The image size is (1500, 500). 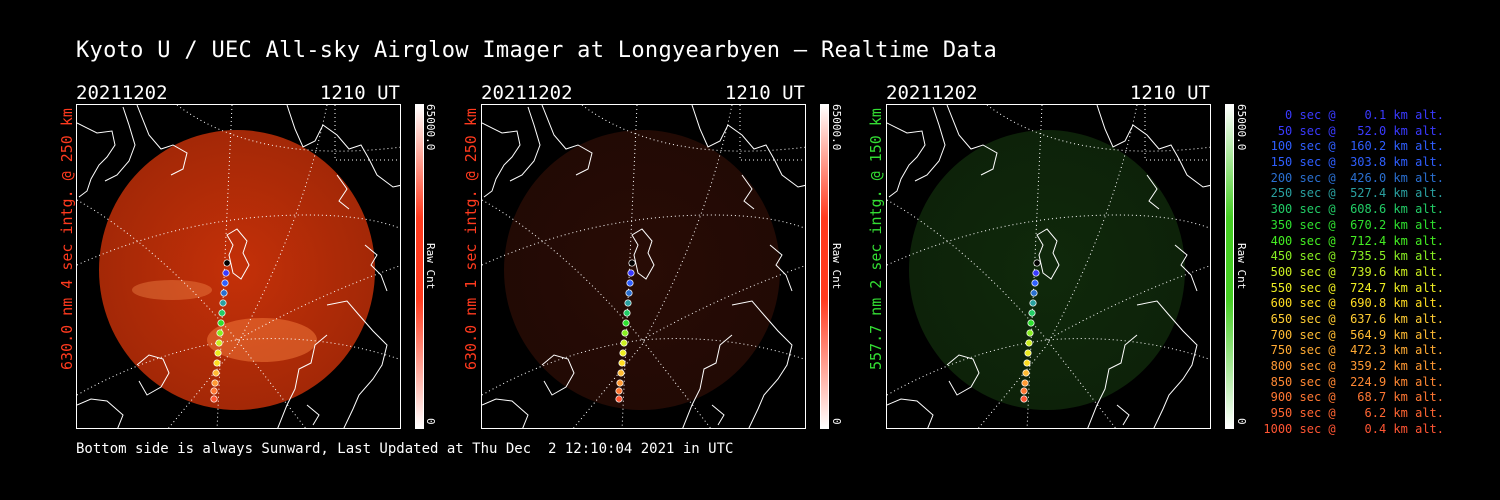 I want to click on panel-3-allsky-map, so click(x=1048, y=266).